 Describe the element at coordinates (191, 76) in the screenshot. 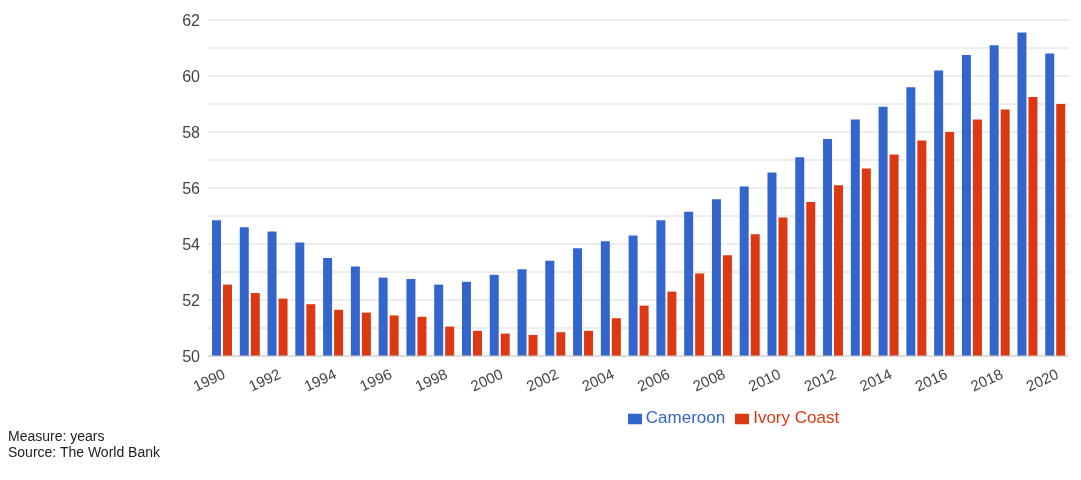

I see `y-tick-label: 60` at that location.